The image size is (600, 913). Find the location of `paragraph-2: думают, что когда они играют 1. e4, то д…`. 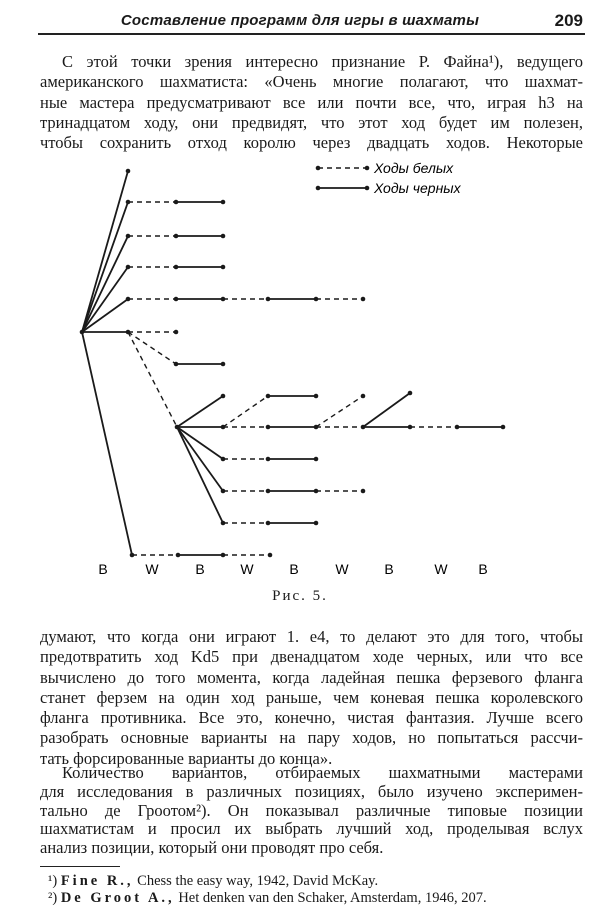

paragraph-2: думают, что когда они играют 1. e4, то д… is located at coordinates (311, 698).